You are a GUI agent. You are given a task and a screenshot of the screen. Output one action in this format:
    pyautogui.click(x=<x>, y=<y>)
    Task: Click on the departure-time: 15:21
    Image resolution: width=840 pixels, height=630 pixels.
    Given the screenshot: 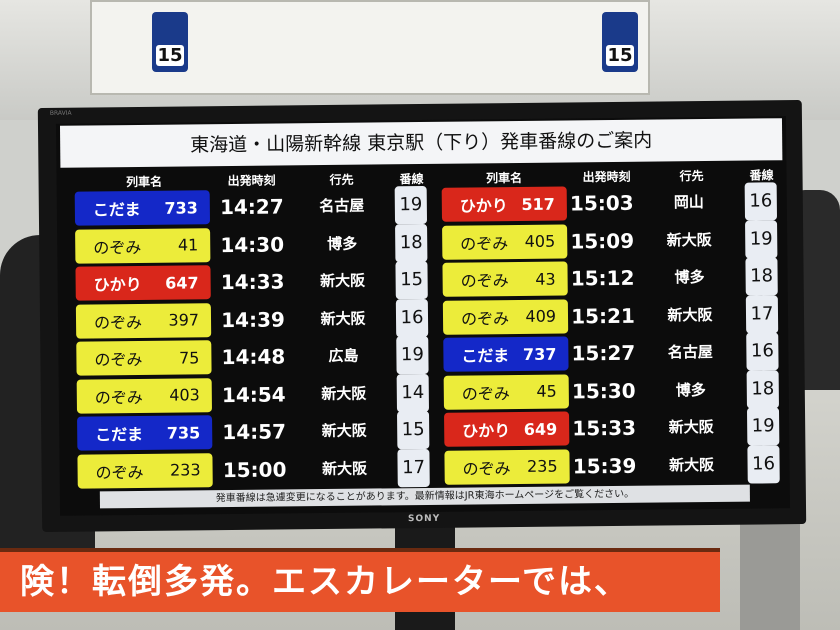 What is the action you would take?
    pyautogui.click(x=603, y=315)
    